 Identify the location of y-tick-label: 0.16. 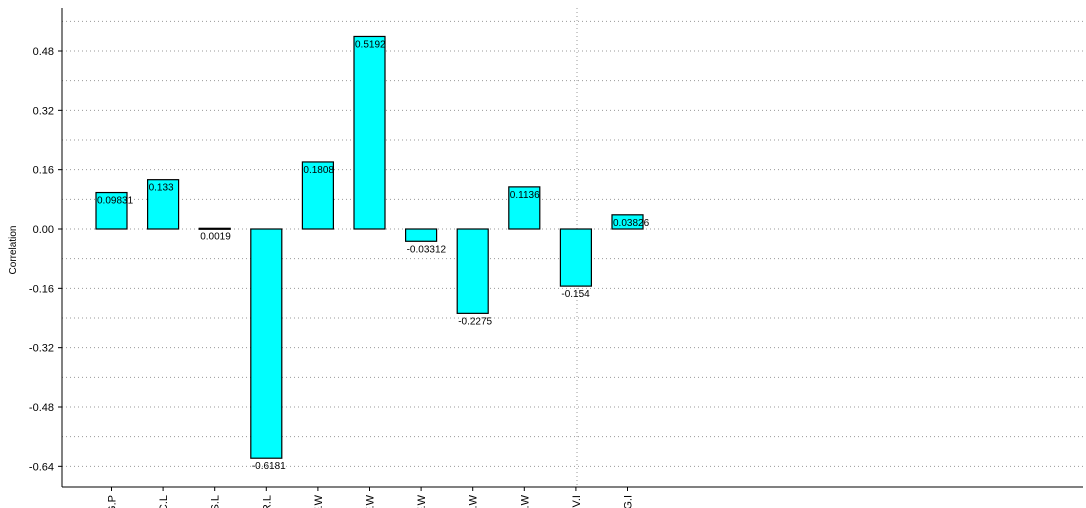
(43, 171).